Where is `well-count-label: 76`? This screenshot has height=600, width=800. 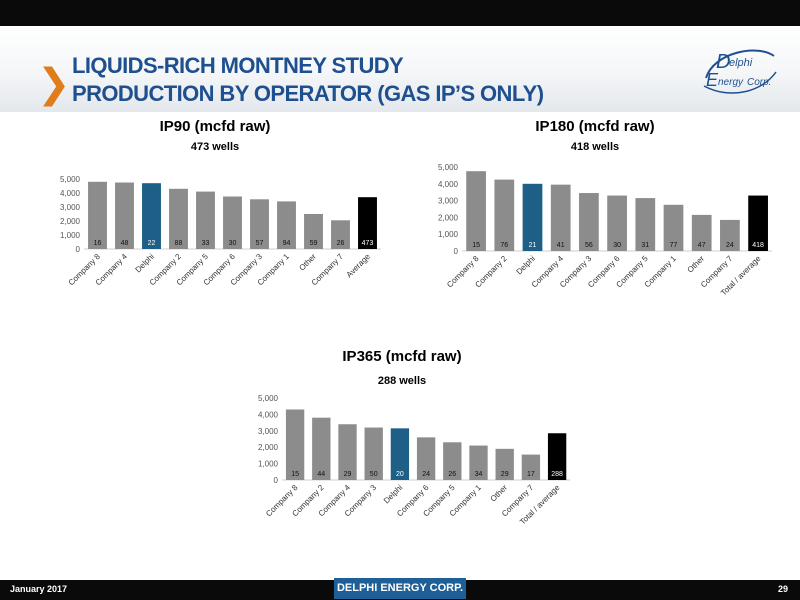
well-count-label: 76 is located at coordinates (504, 245).